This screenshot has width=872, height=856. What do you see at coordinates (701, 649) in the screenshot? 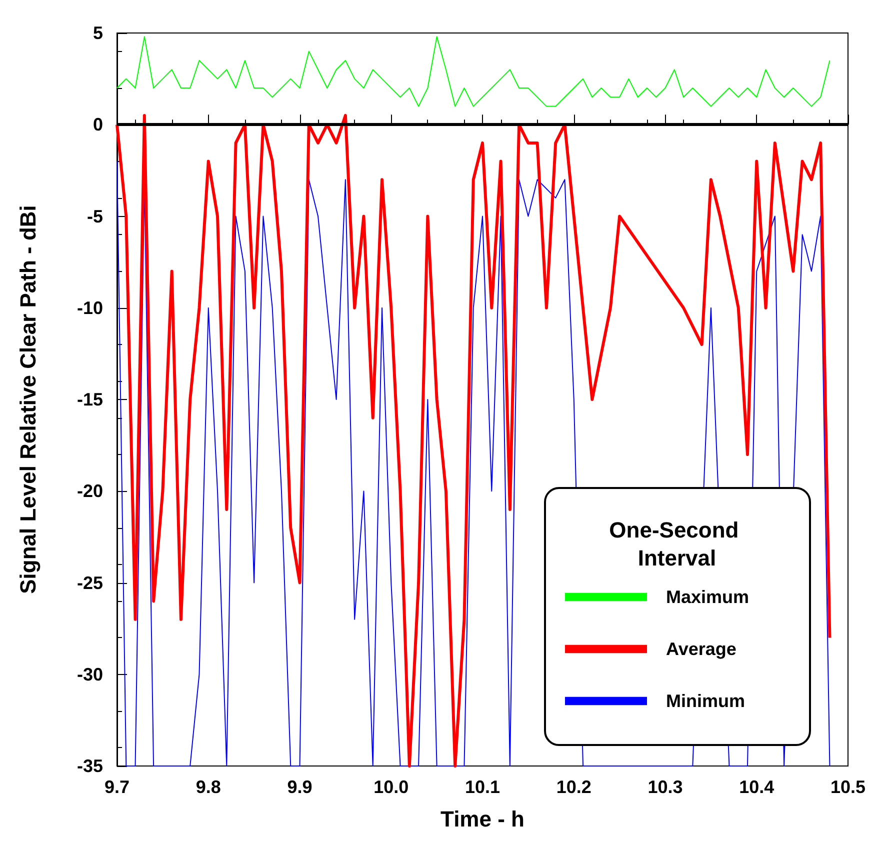
I see `legend-label: Average` at bounding box center [701, 649].